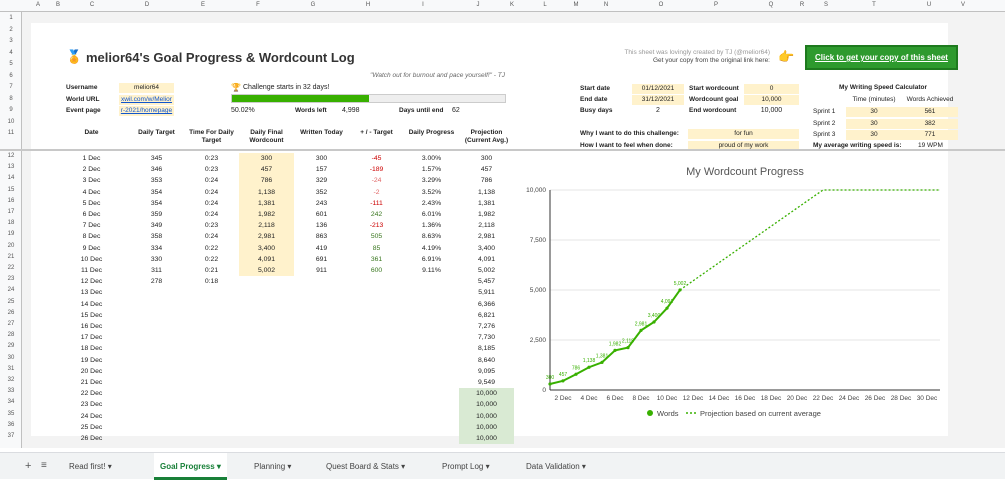 This screenshot has height=480, width=1005. I want to click on table-cell: 7 Dec, so click(91, 226).